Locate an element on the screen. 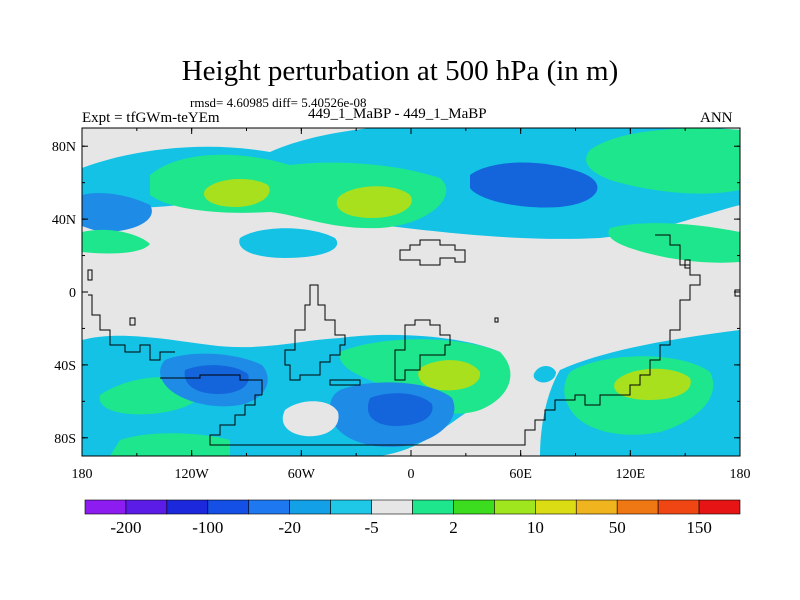 Image resolution: width=800 pixels, height=600 pixels. coastline-west-edge is located at coordinates (131, 315).